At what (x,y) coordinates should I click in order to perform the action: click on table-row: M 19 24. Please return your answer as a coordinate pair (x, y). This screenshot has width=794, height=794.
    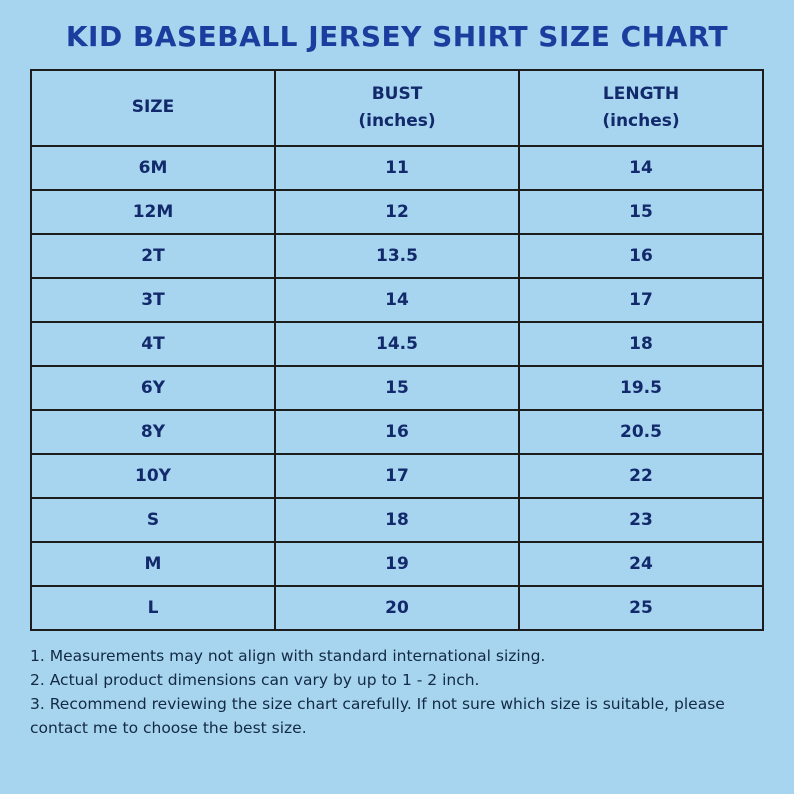
    Looking at the image, I should click on (397, 564).